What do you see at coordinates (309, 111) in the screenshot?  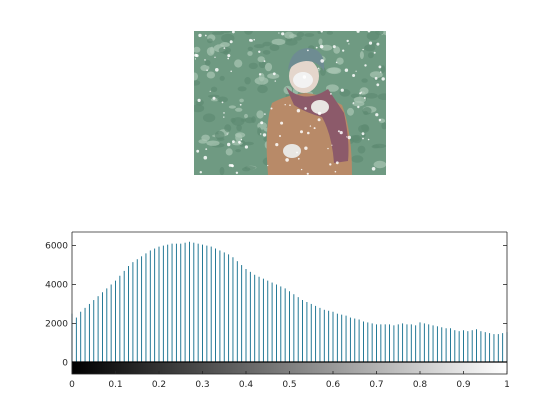 I see `person-figure` at bounding box center [309, 111].